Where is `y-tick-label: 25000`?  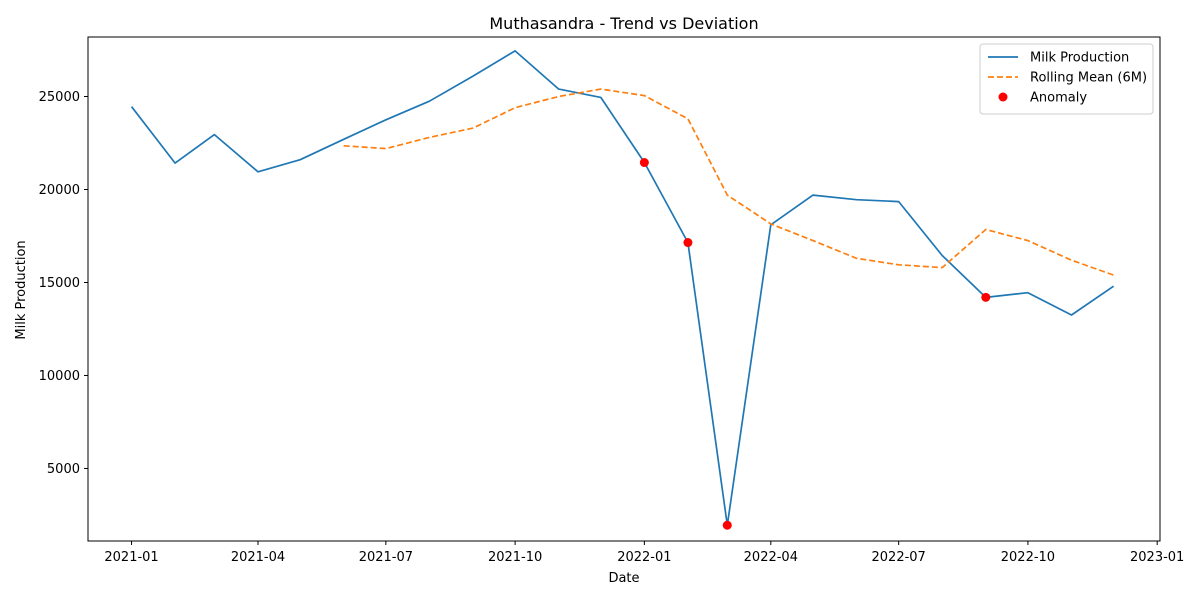 y-tick-label: 25000 is located at coordinates (59, 97).